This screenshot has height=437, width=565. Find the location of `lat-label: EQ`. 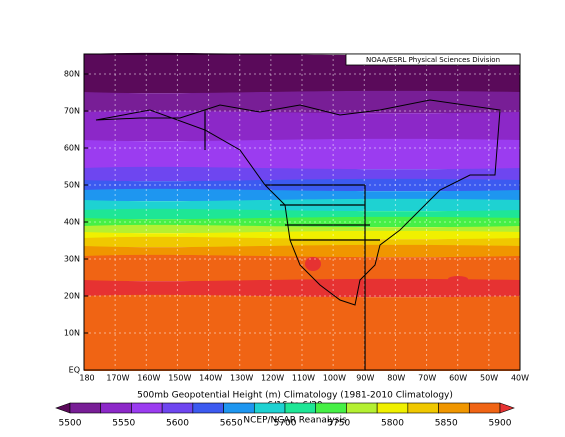

lat-label: EQ is located at coordinates (74, 370).